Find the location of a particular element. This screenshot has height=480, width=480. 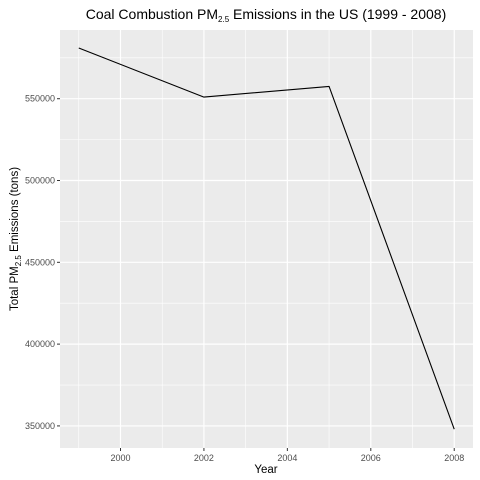

x-tick-label: 2008 is located at coordinates (454, 458).